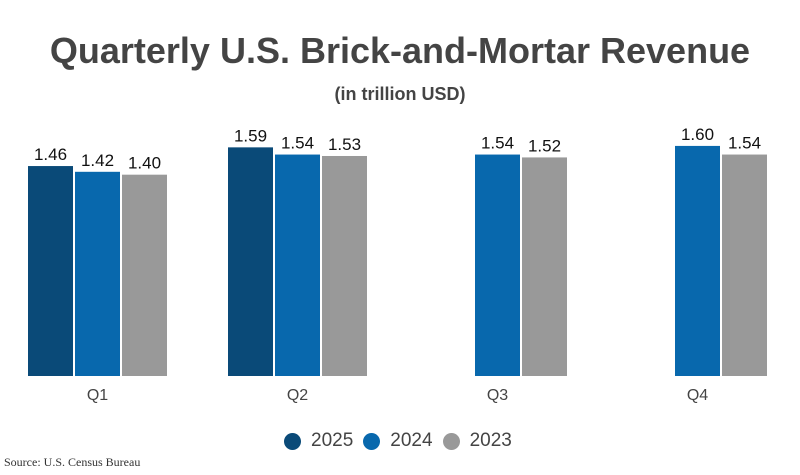 Image resolution: width=800 pixels, height=475 pixels. Describe the element at coordinates (344, 144) in the screenshot. I see `data-label-Q2-2023: 1.53` at that location.